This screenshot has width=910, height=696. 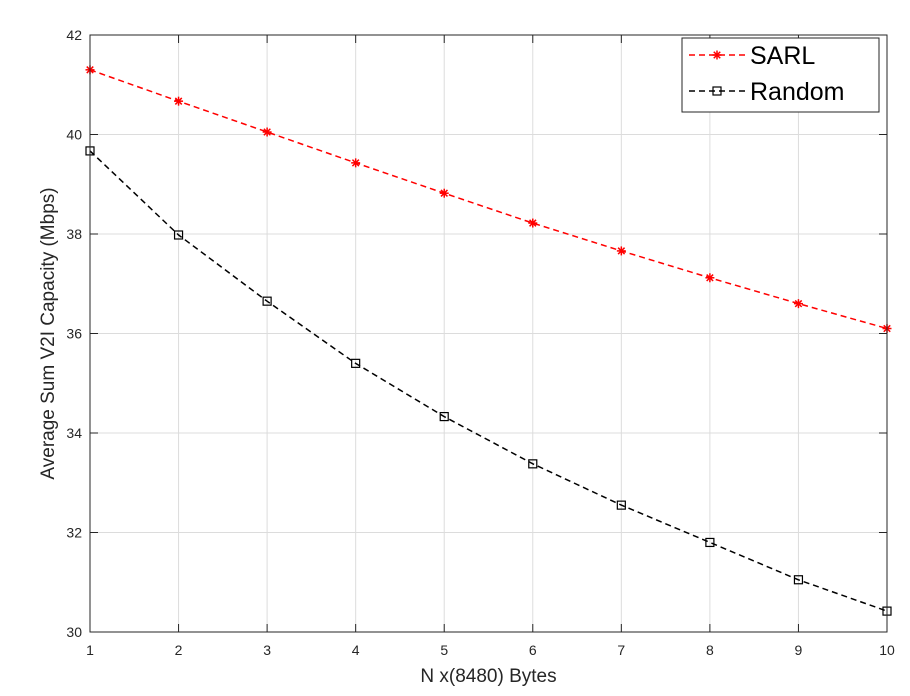 I want to click on legend-label-random: Random, so click(x=797, y=92).